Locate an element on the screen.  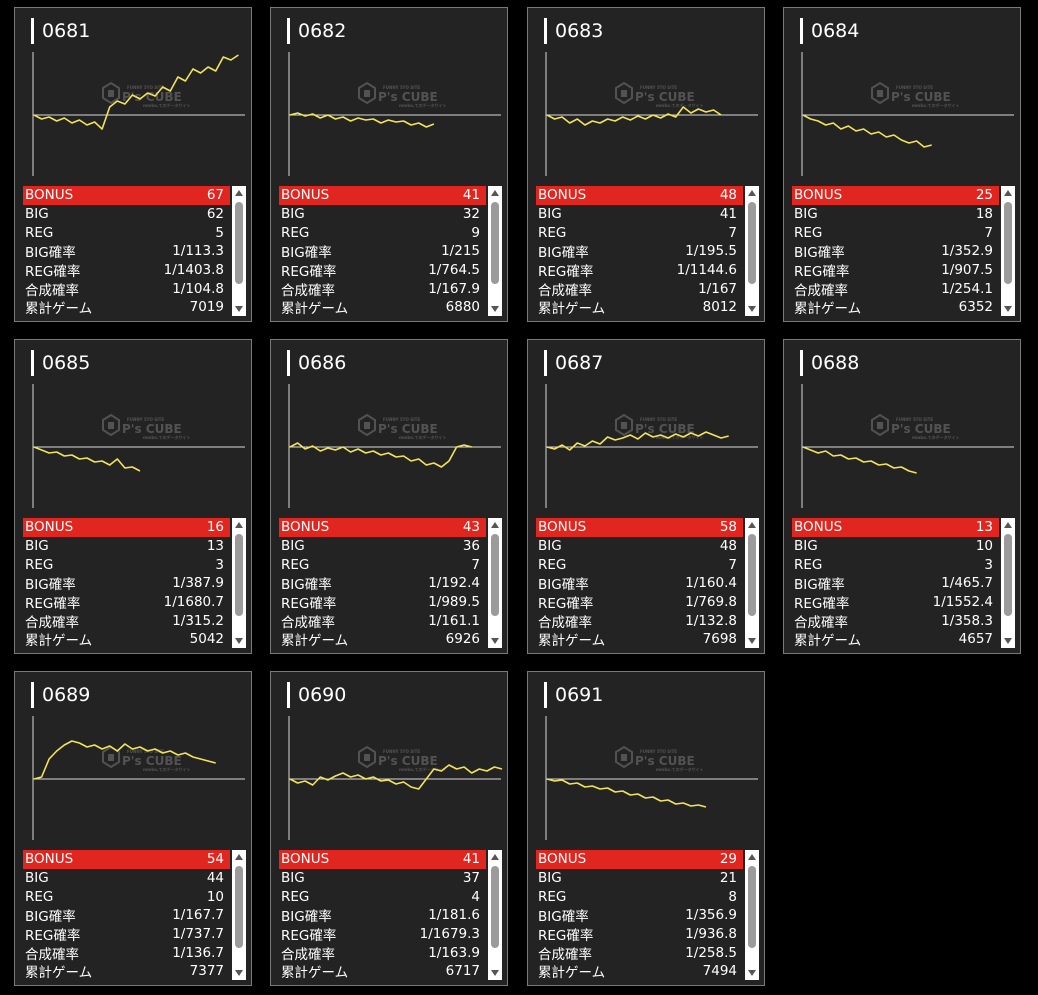
stat-label: REG確率 is located at coordinates (309, 936).